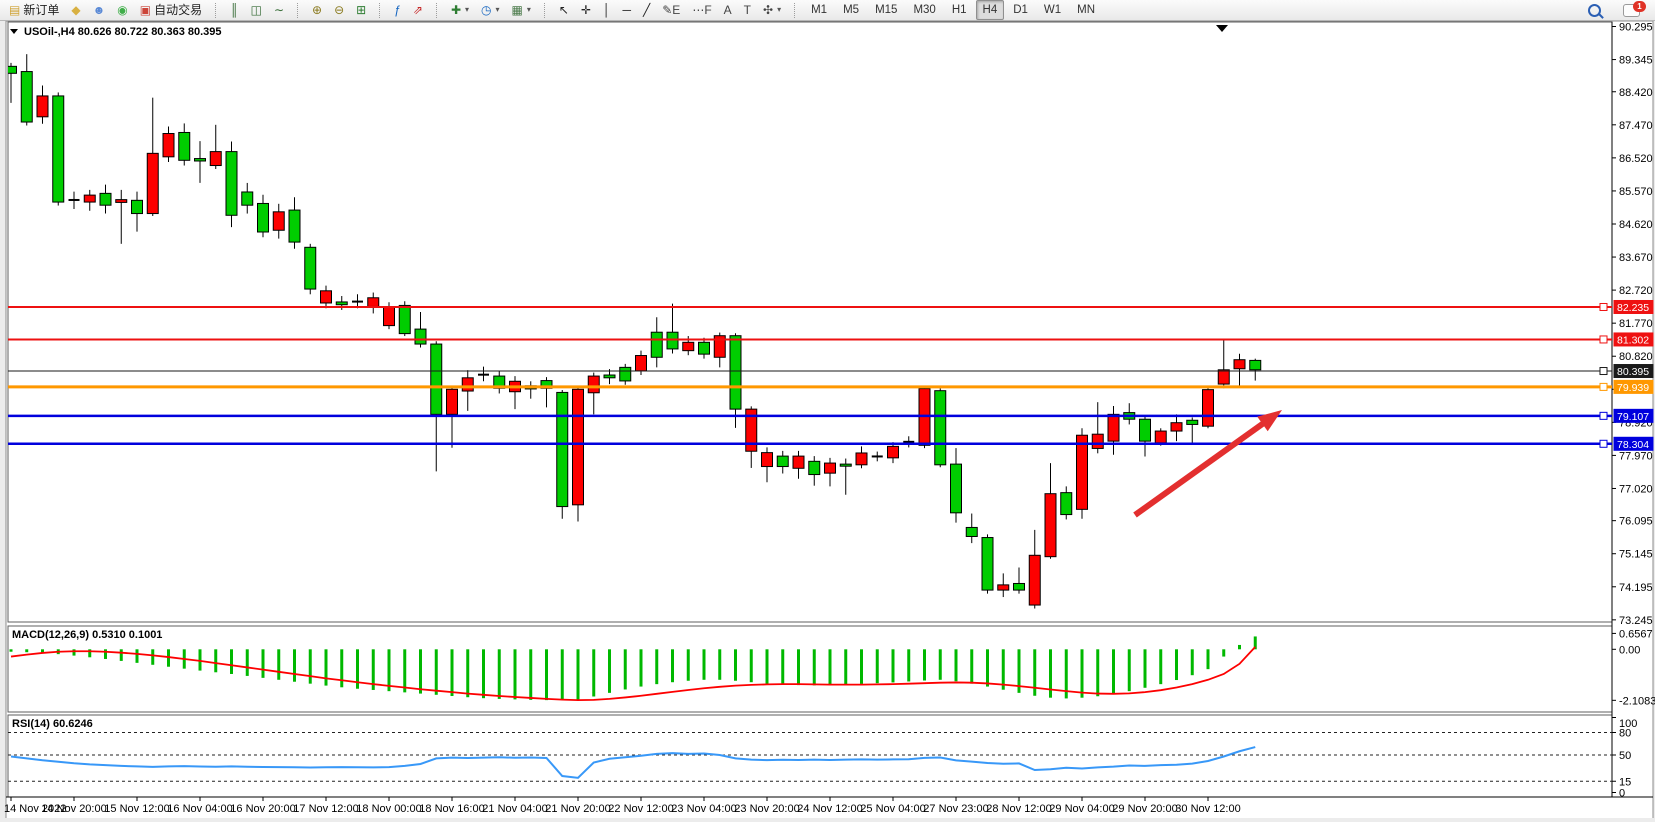 The width and height of the screenshot is (1655, 822). Describe the element at coordinates (325, 809) in the screenshot. I see `time-tick-label: 17 Nov 12:00` at that location.